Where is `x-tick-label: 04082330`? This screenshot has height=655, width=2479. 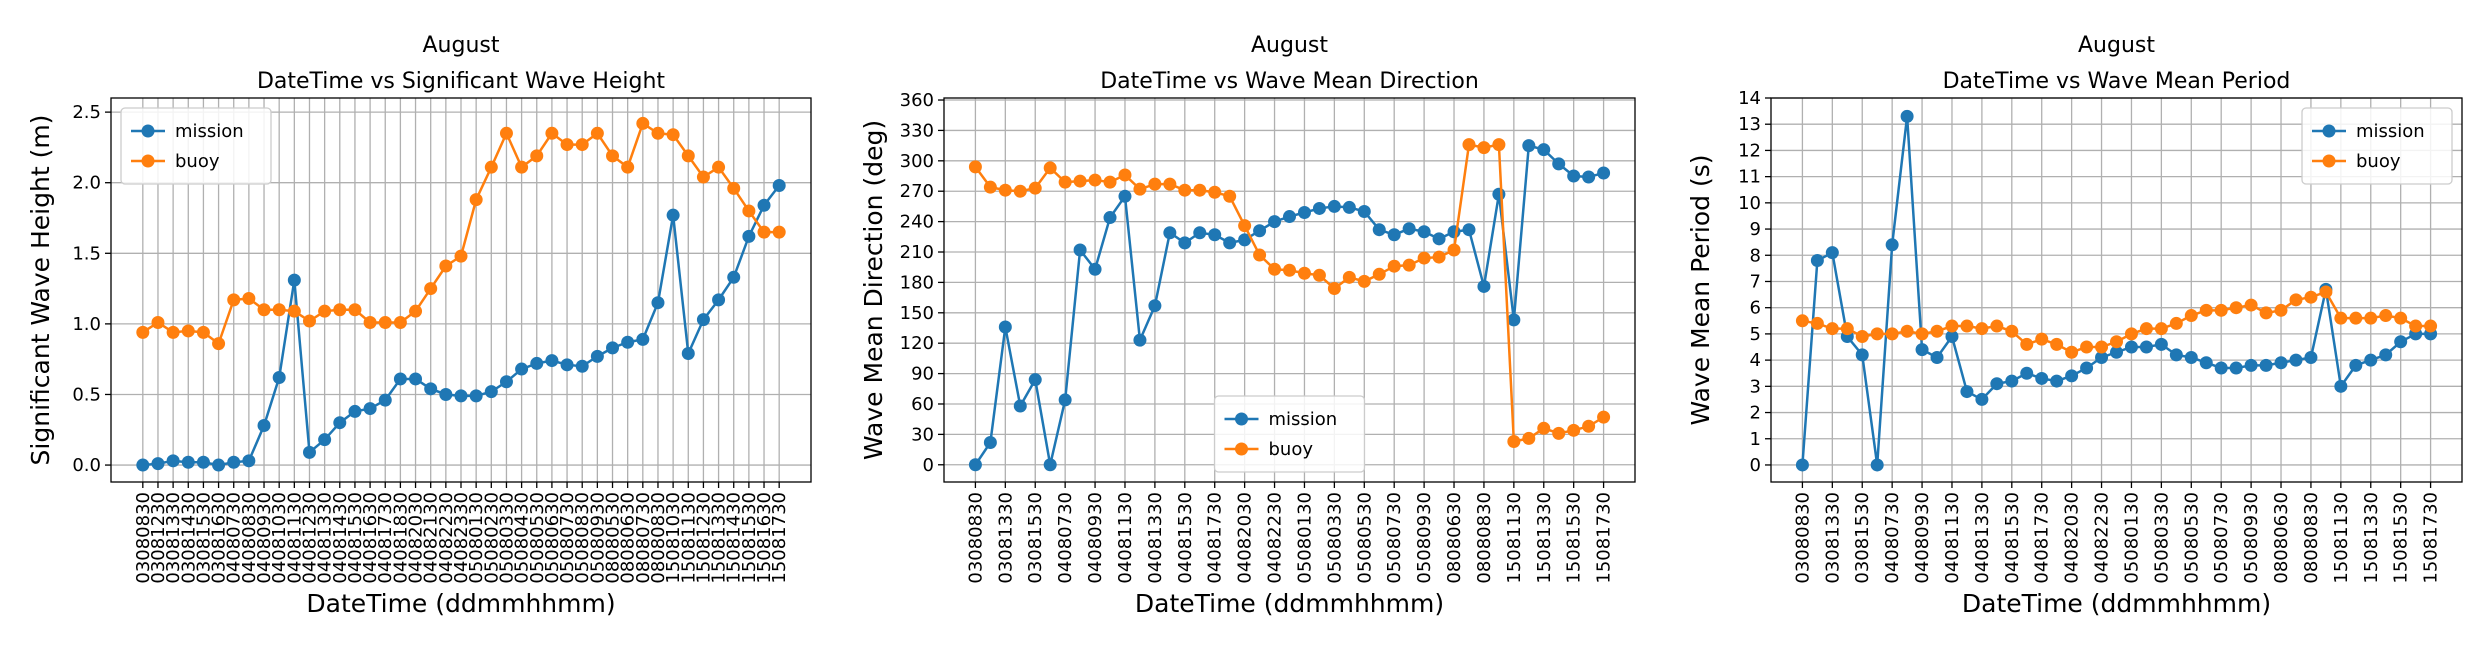 x-tick-label: 04082330 is located at coordinates (461, 538).